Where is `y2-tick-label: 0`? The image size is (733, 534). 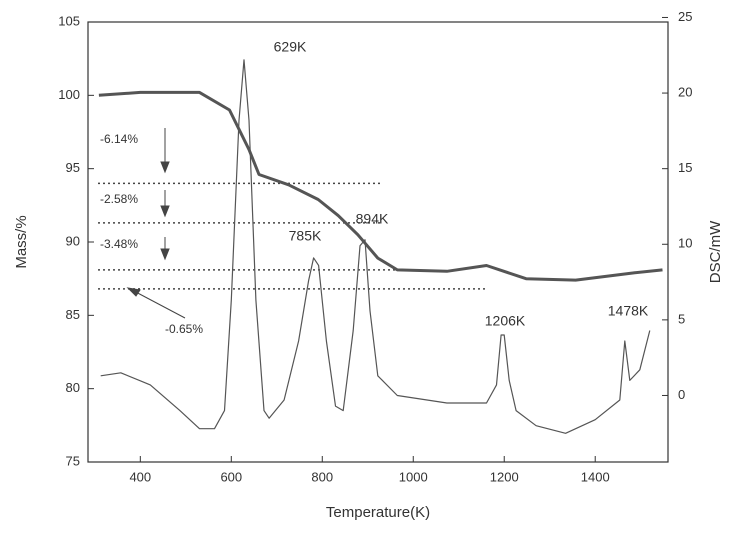 y2-tick-label: 0 is located at coordinates (681, 394).